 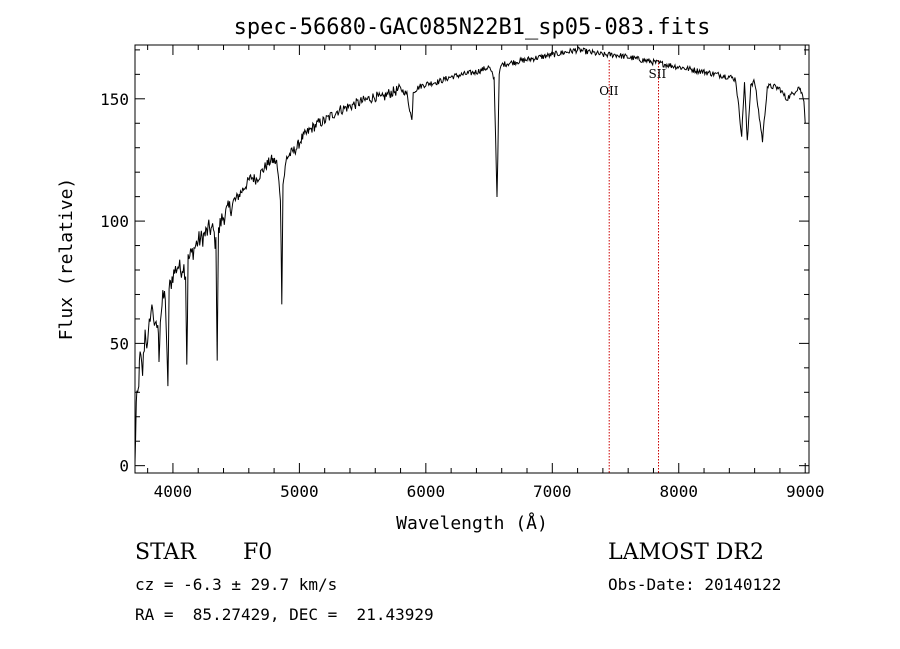 What do you see at coordinates (695, 584) in the screenshot?
I see `observation-date: Obs-Date: 20140122` at bounding box center [695, 584].